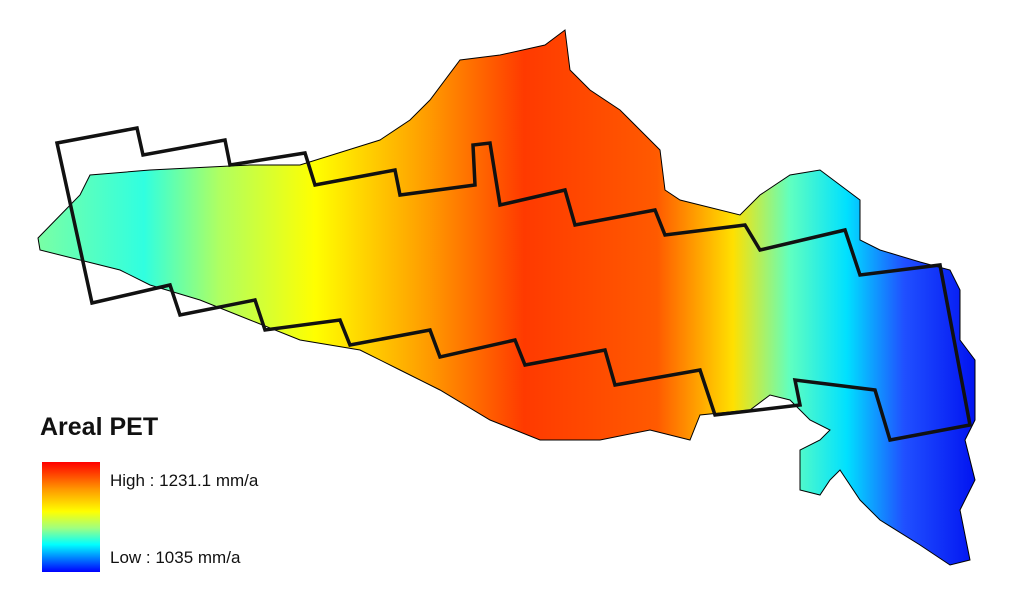  What do you see at coordinates (99, 427) in the screenshot?
I see `legend-title: Areal PET` at bounding box center [99, 427].